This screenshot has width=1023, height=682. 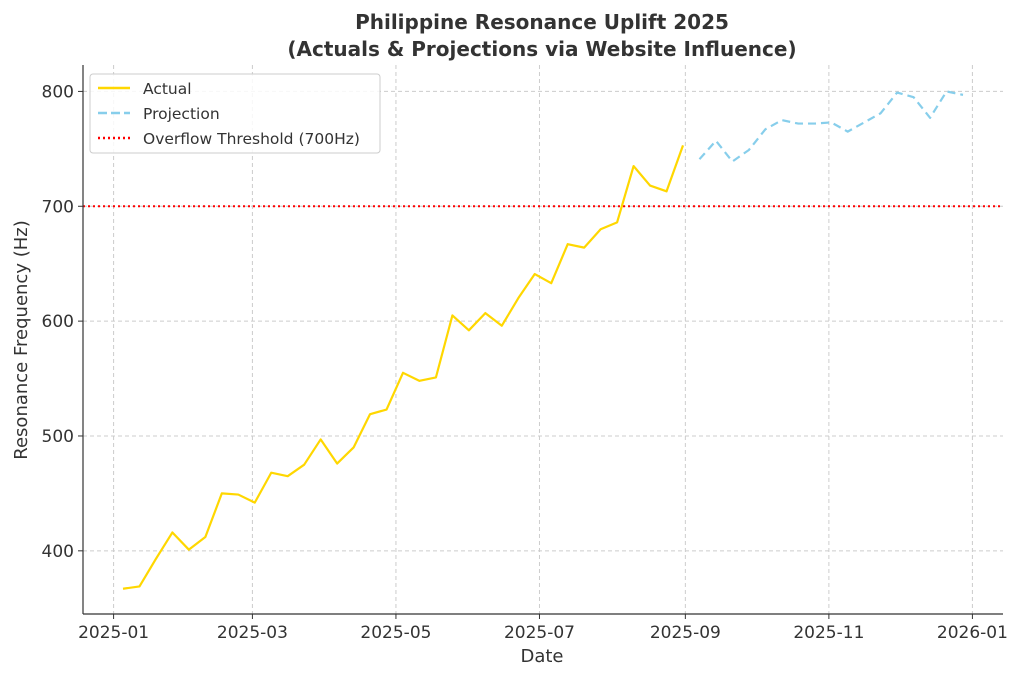 What do you see at coordinates (58, 92) in the screenshot?
I see `y-tick-label: 800` at bounding box center [58, 92].